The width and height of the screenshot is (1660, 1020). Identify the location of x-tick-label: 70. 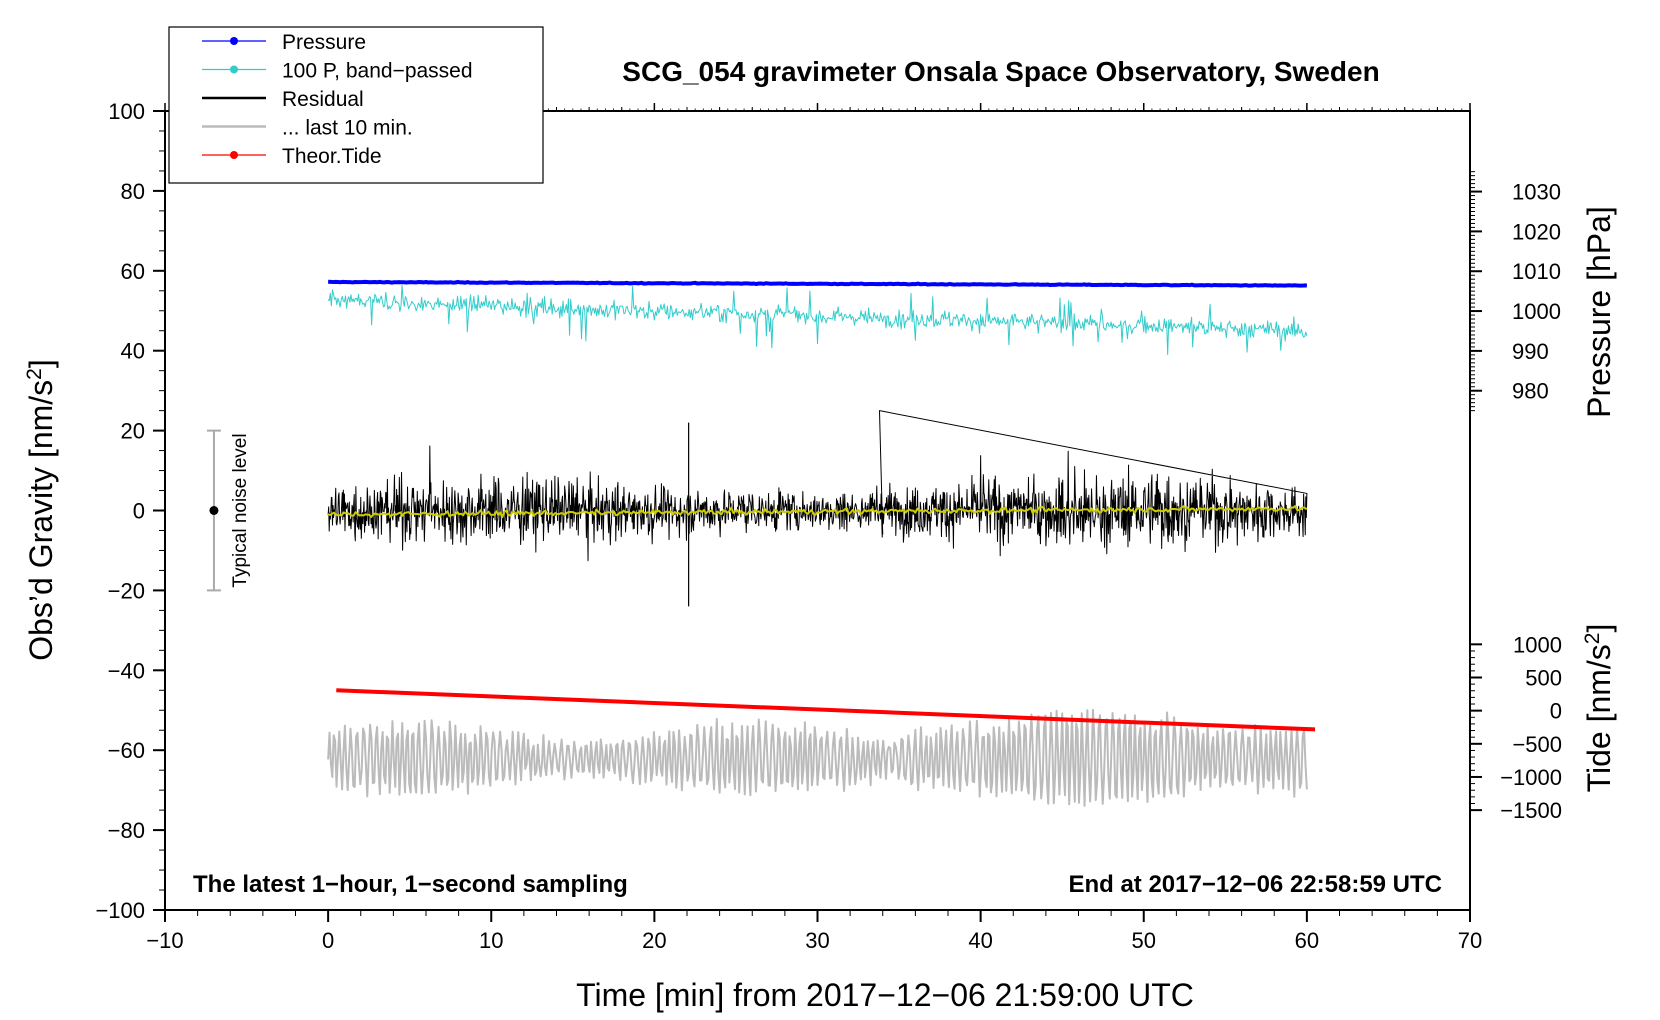
(1470, 940).